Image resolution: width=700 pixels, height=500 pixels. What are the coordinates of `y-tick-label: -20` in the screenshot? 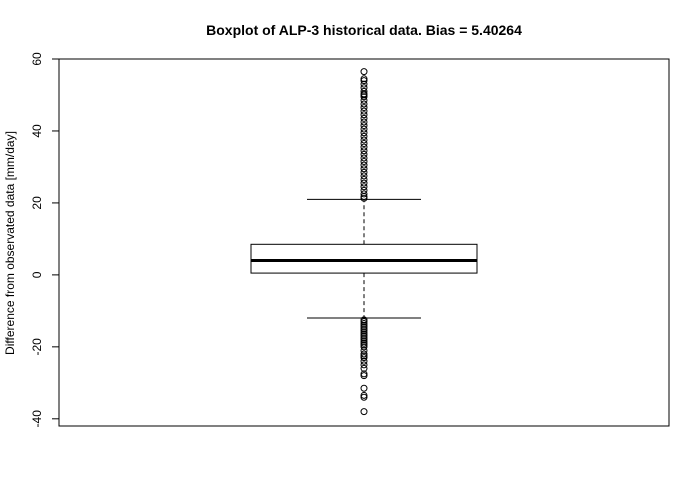 It's located at (37, 347).